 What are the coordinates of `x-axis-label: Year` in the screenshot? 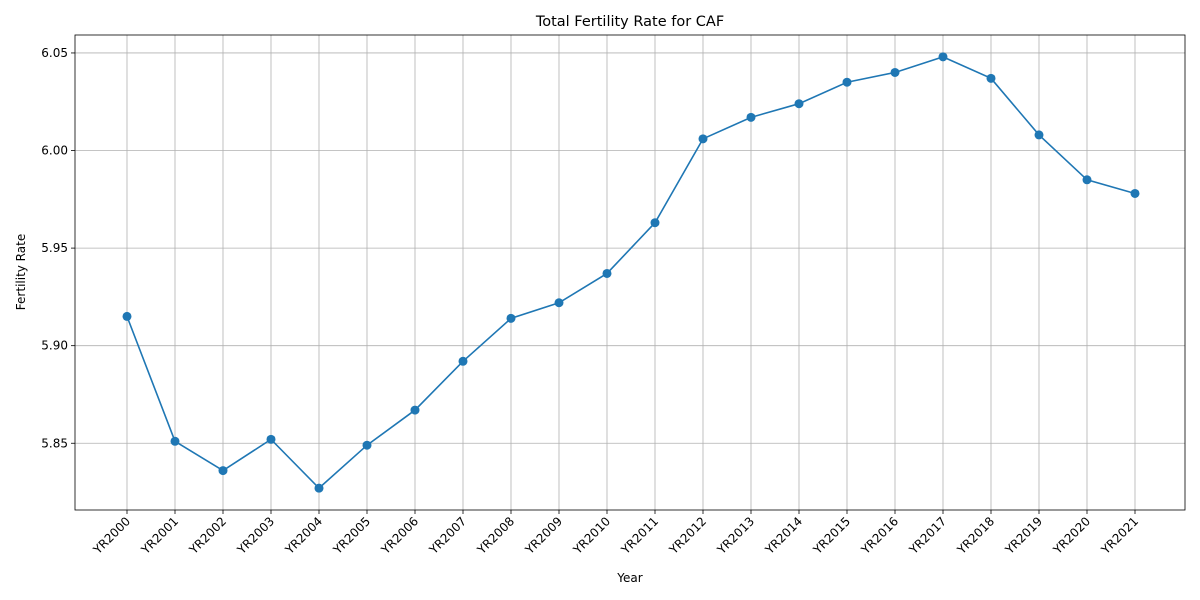 It's located at (629, 578).